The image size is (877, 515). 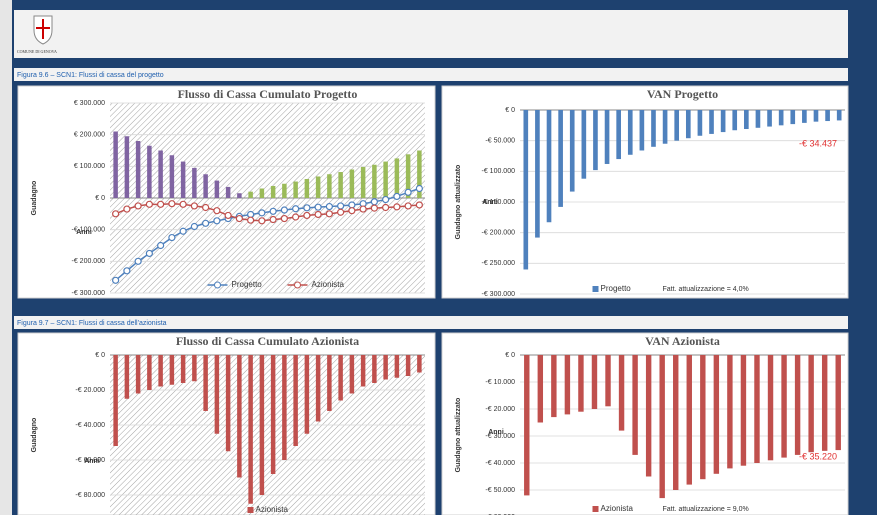 What do you see at coordinates (267, 341) in the screenshot?
I see `chart-title: Flusso di Cassa Cumulato Azionista` at bounding box center [267, 341].